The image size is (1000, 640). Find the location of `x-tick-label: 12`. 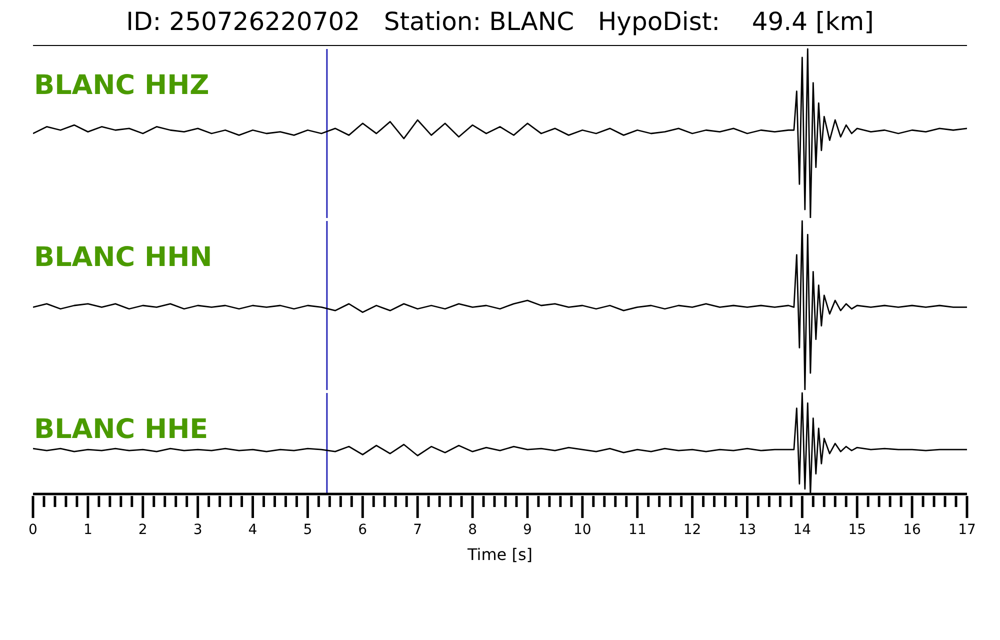

x-tick-label: 12 is located at coordinates (692, 530).